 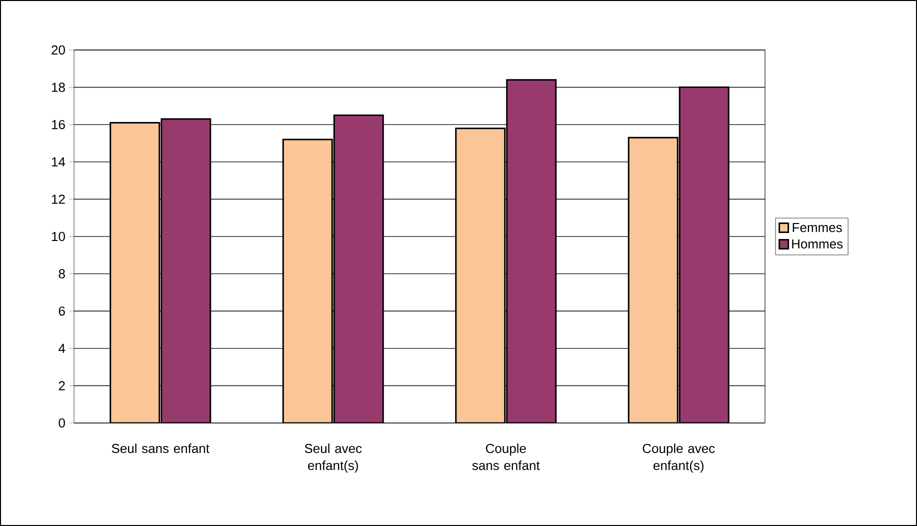 I want to click on y-tick-label: 6, so click(x=61, y=311).